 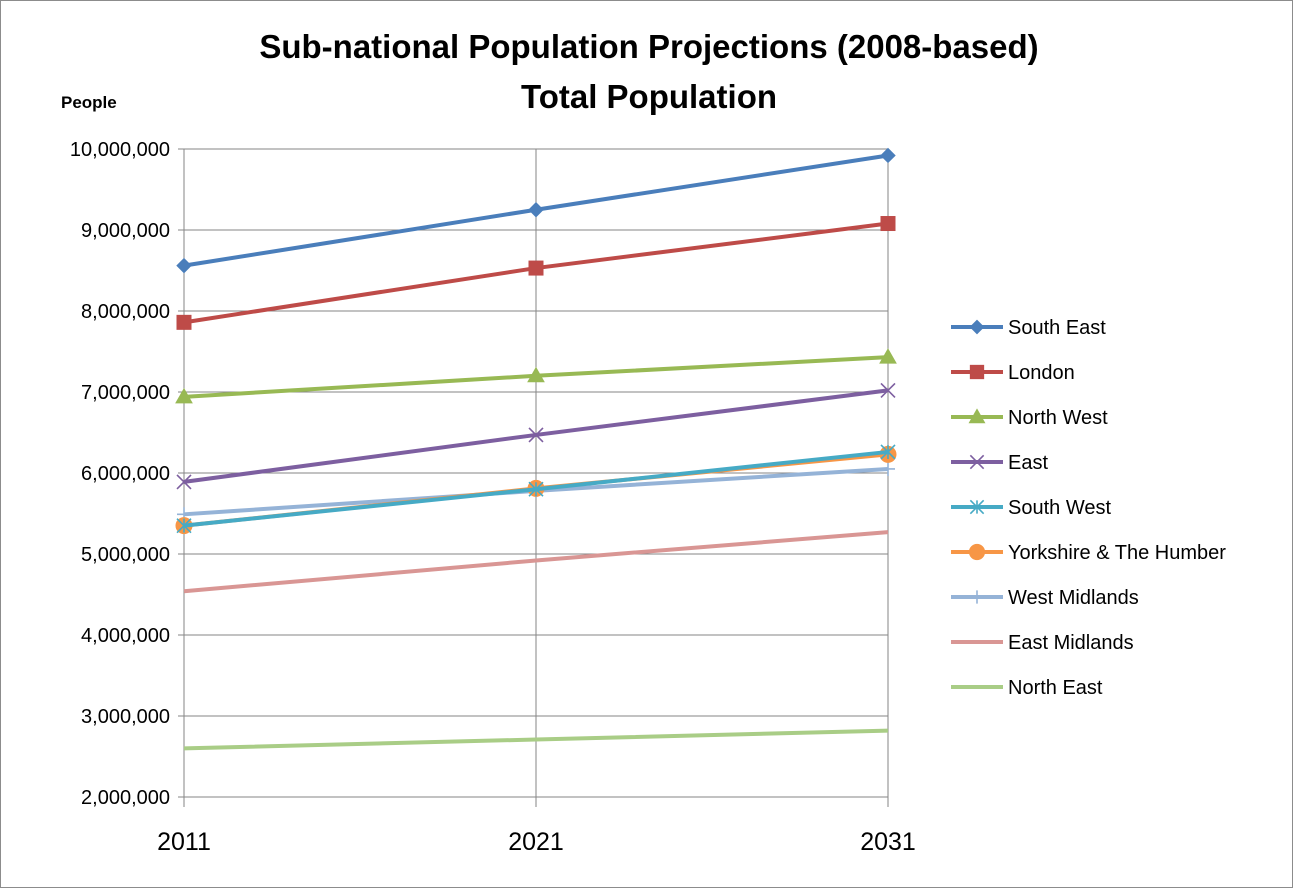 I want to click on series-north-west, so click(x=536, y=376).